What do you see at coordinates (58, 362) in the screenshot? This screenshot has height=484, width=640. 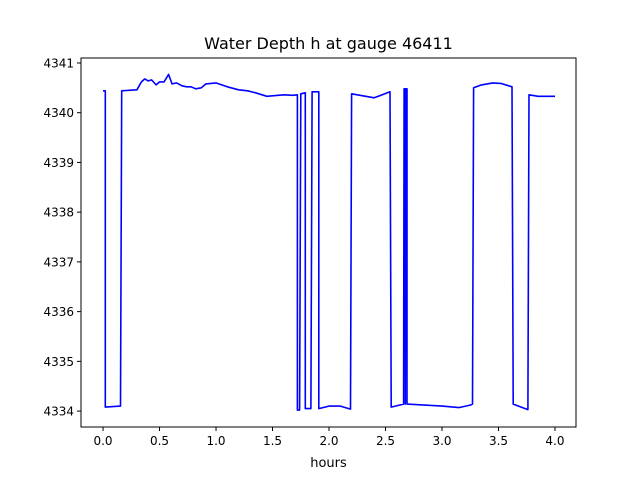 I see `y-tick-label: 4335` at bounding box center [58, 362].